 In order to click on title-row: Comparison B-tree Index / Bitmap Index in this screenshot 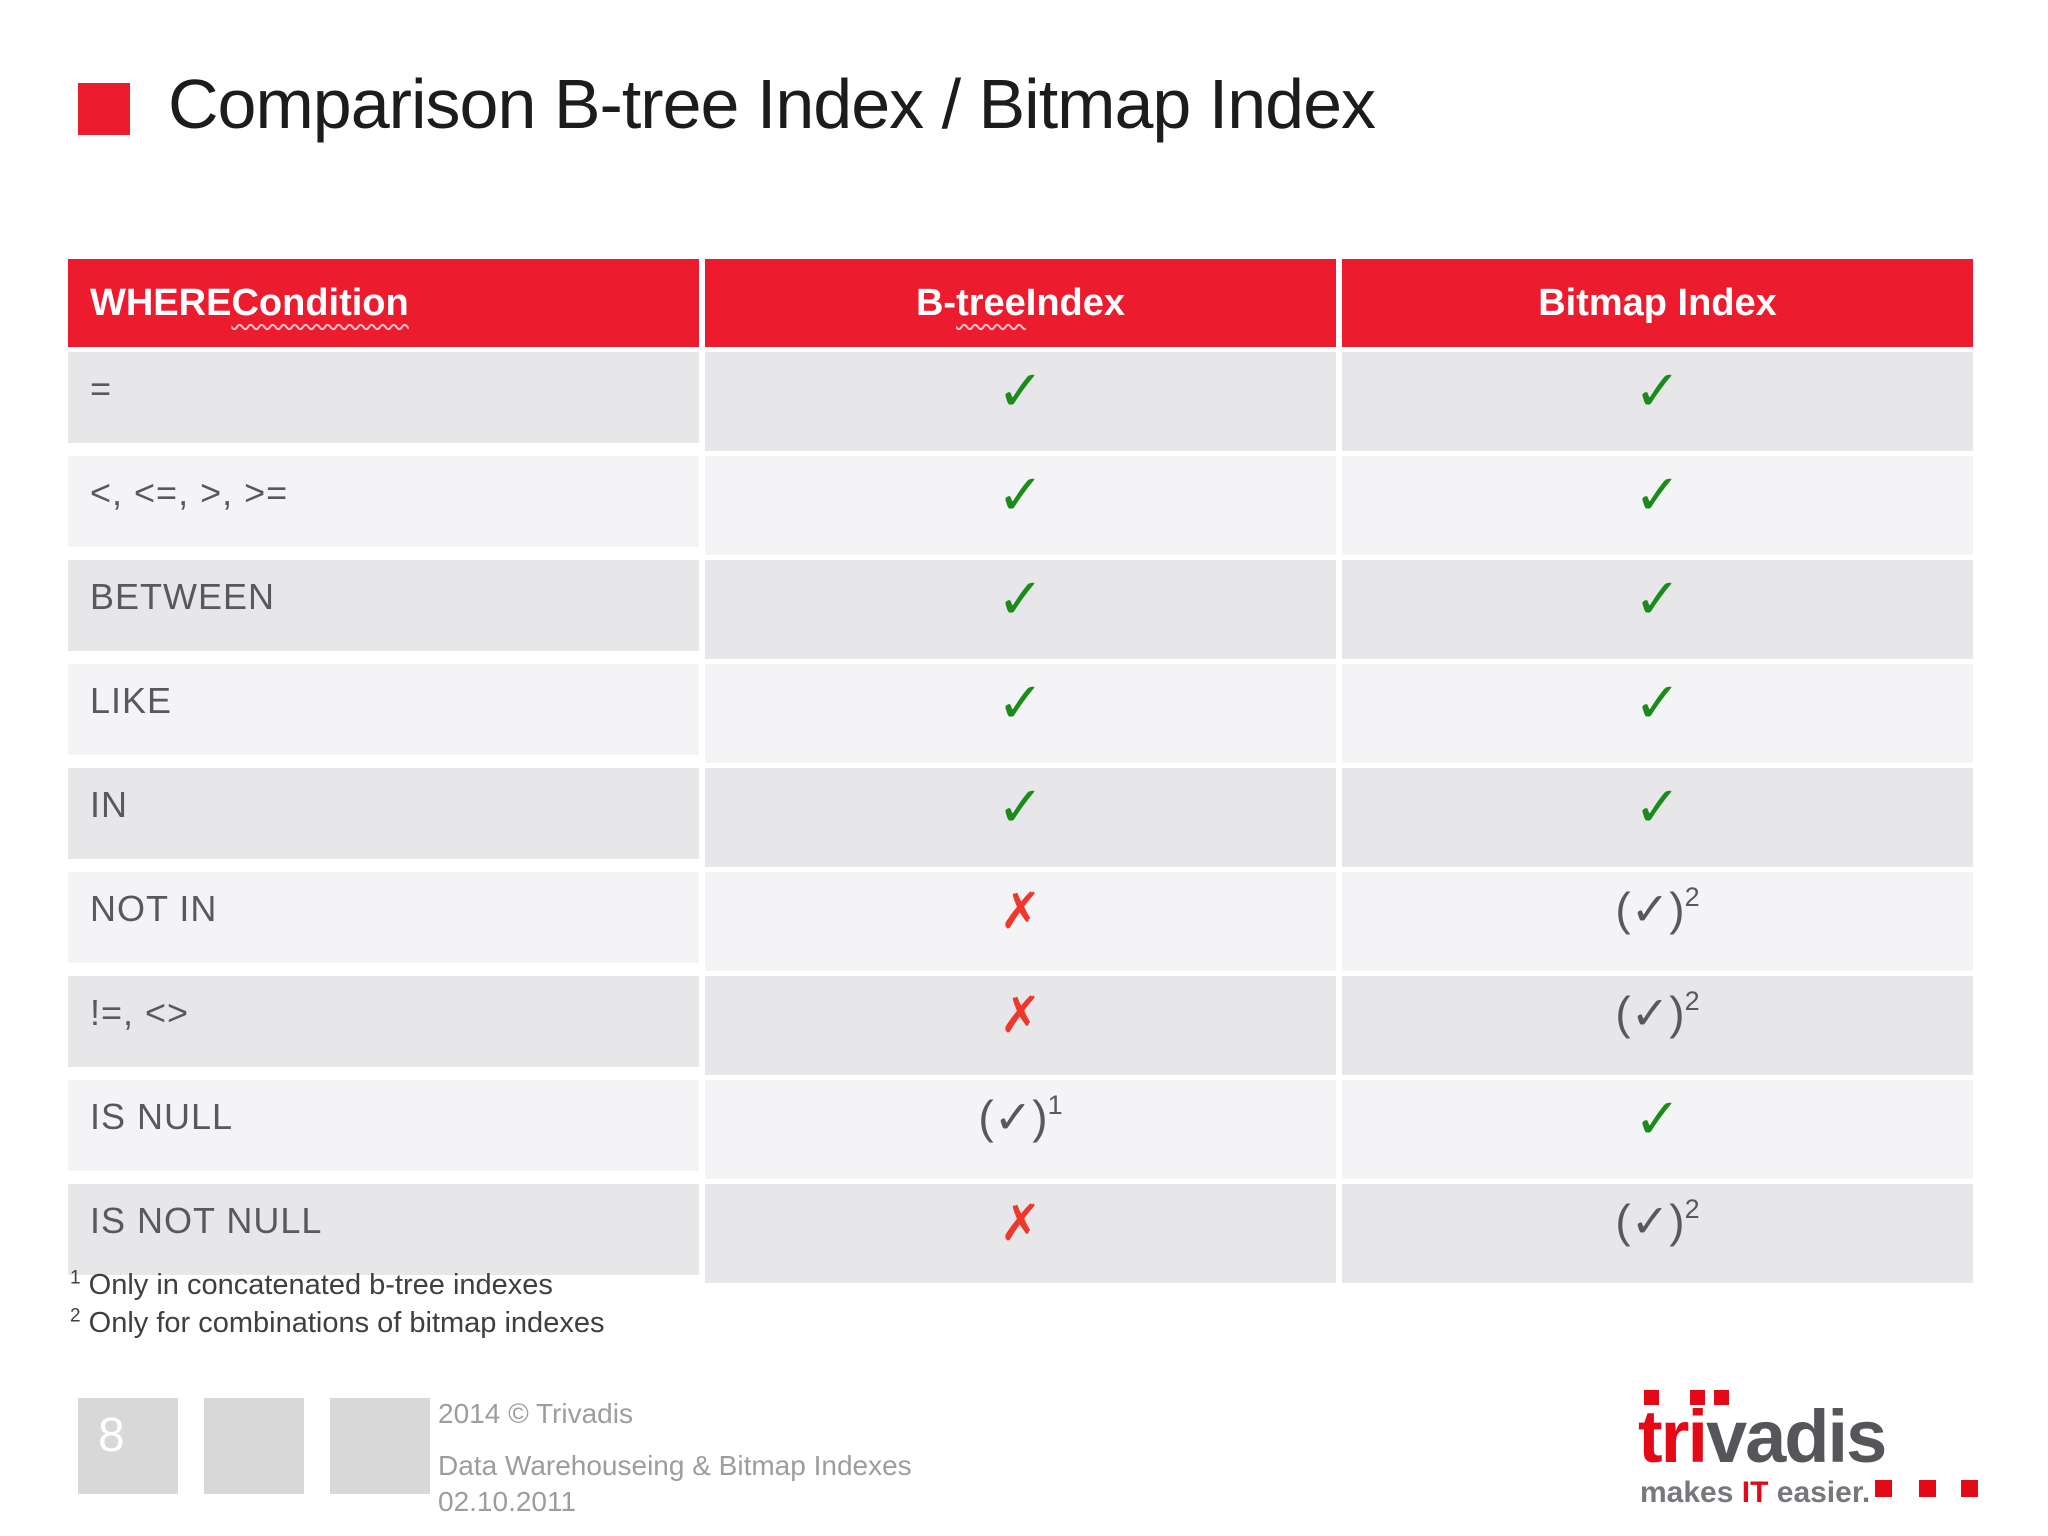, I will do `click(727, 104)`.